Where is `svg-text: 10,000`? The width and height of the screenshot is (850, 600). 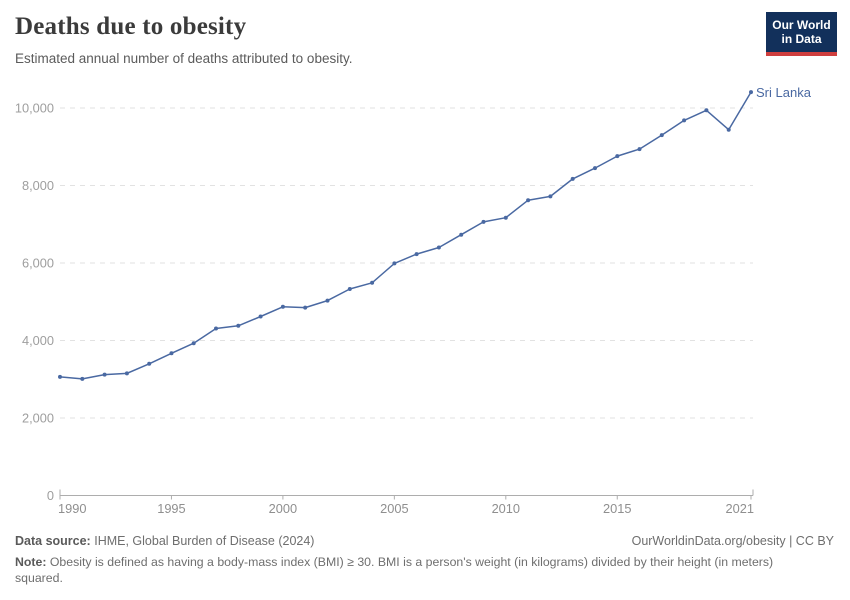
svg-text: 10,000 is located at coordinates (34, 108).